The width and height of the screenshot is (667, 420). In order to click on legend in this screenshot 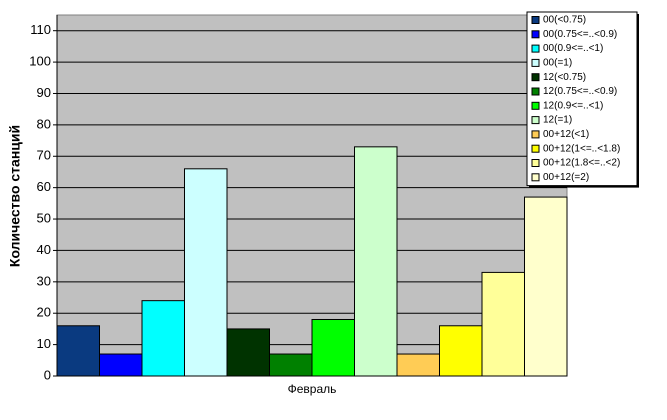, I will do `click(582, 99)`.